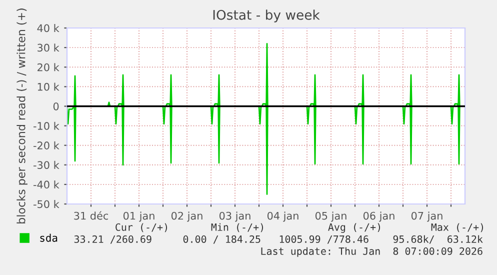 The image size is (497, 275). What do you see at coordinates (47, 145) in the screenshot?
I see `y-tick-label: -20 k` at bounding box center [47, 145].